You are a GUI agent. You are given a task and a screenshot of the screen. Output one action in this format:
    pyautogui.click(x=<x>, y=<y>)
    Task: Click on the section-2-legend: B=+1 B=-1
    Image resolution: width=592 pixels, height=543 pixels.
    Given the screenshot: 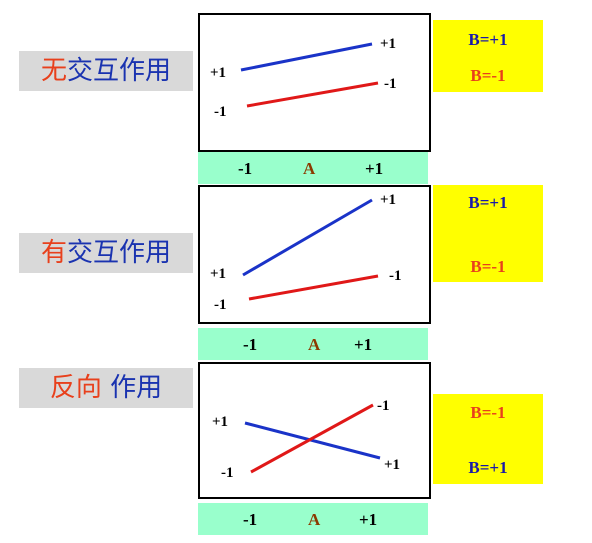 What is the action you would take?
    pyautogui.click(x=488, y=233)
    